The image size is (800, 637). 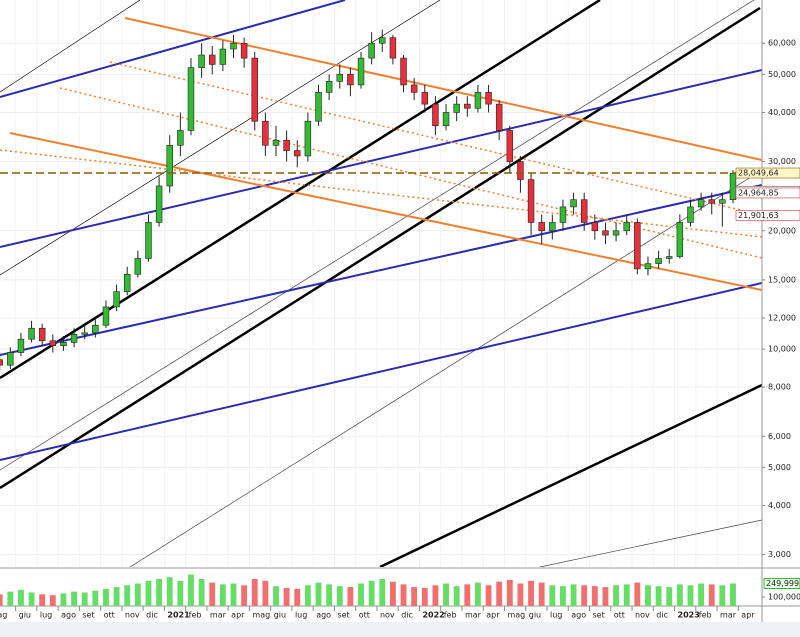 What do you see at coordinates (781, 584) in the screenshot?
I see `volume-last-box` at bounding box center [781, 584].